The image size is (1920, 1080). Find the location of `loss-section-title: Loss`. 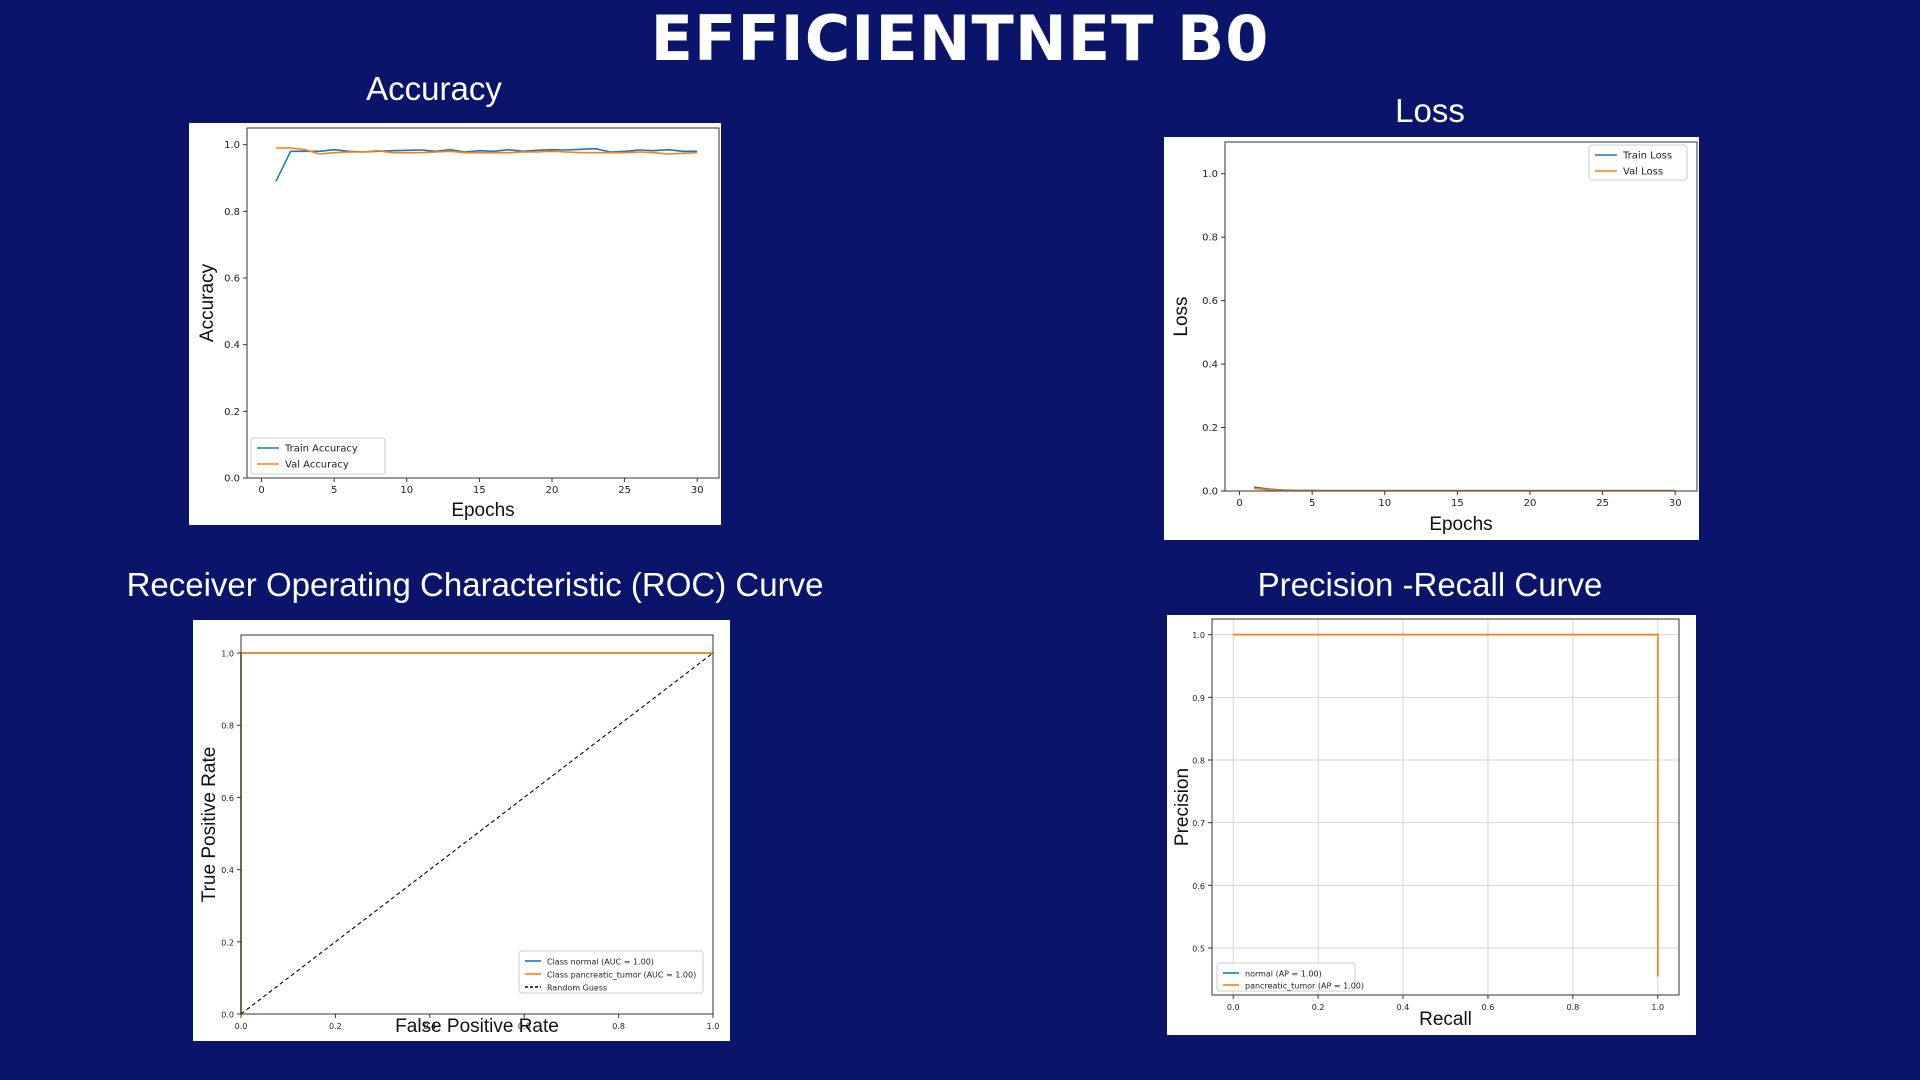

loss-section-title: Loss is located at coordinates (1430, 110).